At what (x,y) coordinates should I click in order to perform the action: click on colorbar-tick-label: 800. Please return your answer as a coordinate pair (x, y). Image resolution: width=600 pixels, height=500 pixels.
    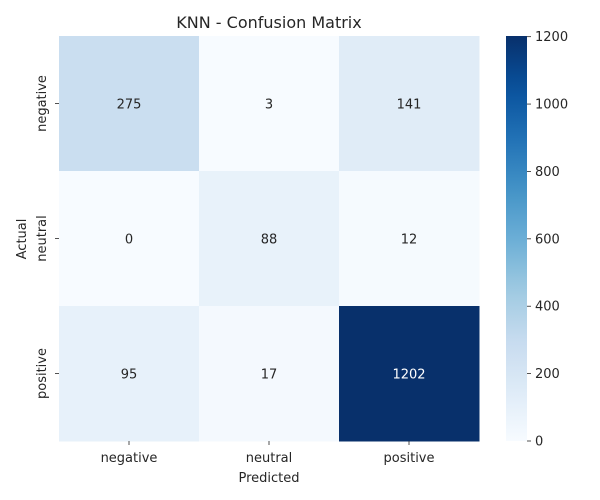
    Looking at the image, I should click on (547, 172).